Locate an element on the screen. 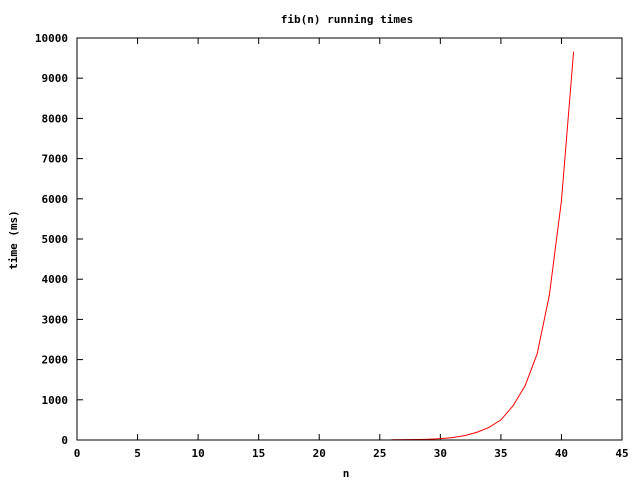 The image size is (640, 480). x-tick-label: 5 is located at coordinates (137, 453).